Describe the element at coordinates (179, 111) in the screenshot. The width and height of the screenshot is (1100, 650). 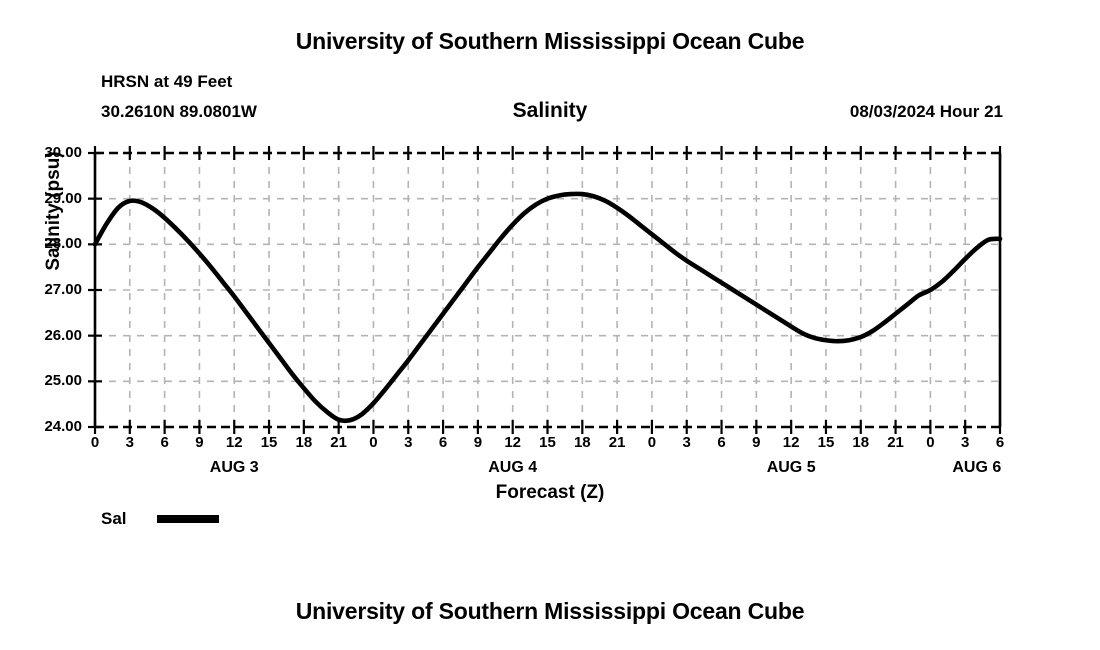
I see `coordinates-label: 30.2610N 89.0801W` at that location.